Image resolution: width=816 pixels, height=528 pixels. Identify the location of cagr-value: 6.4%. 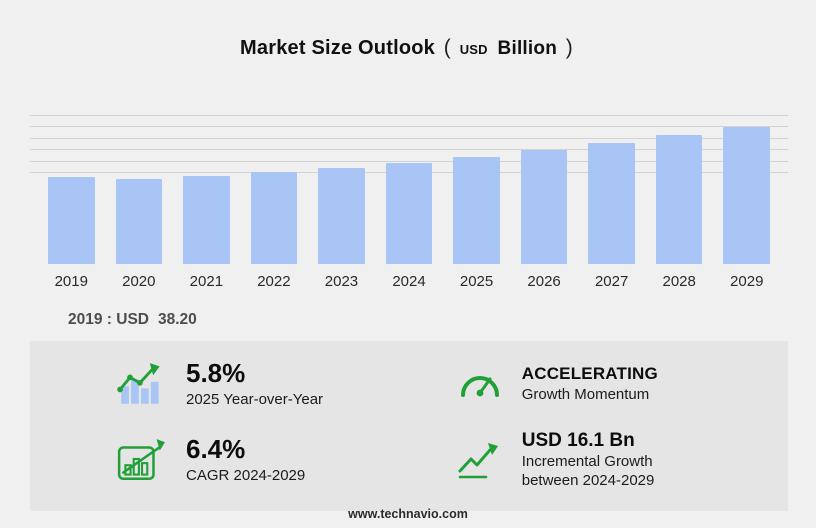
(216, 448).